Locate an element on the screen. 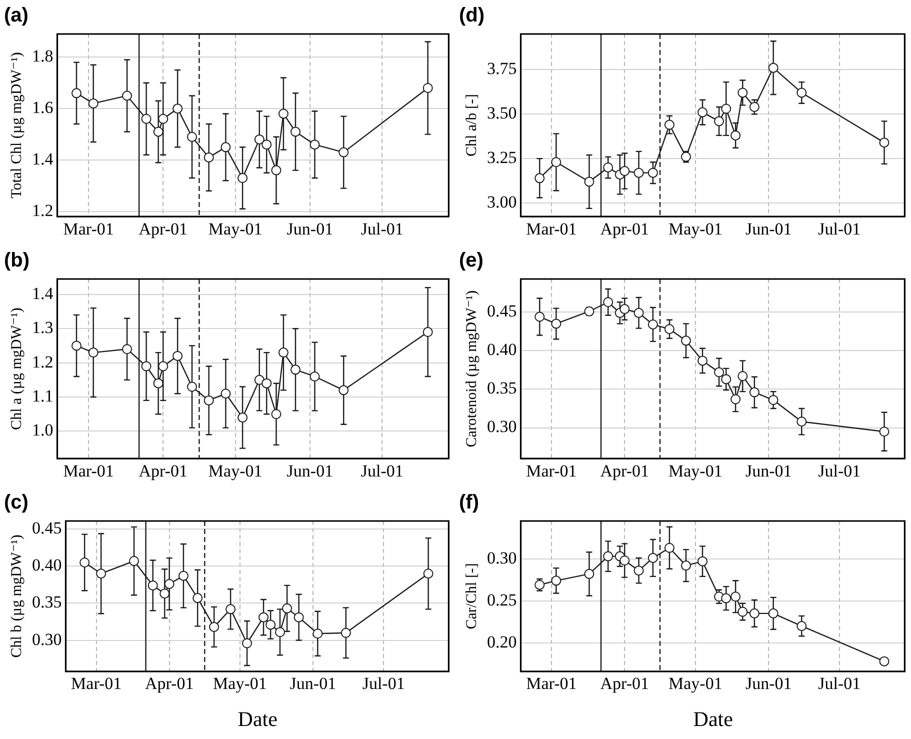 The image size is (911, 739). y-tick-label: 1.1 is located at coordinates (43, 396).